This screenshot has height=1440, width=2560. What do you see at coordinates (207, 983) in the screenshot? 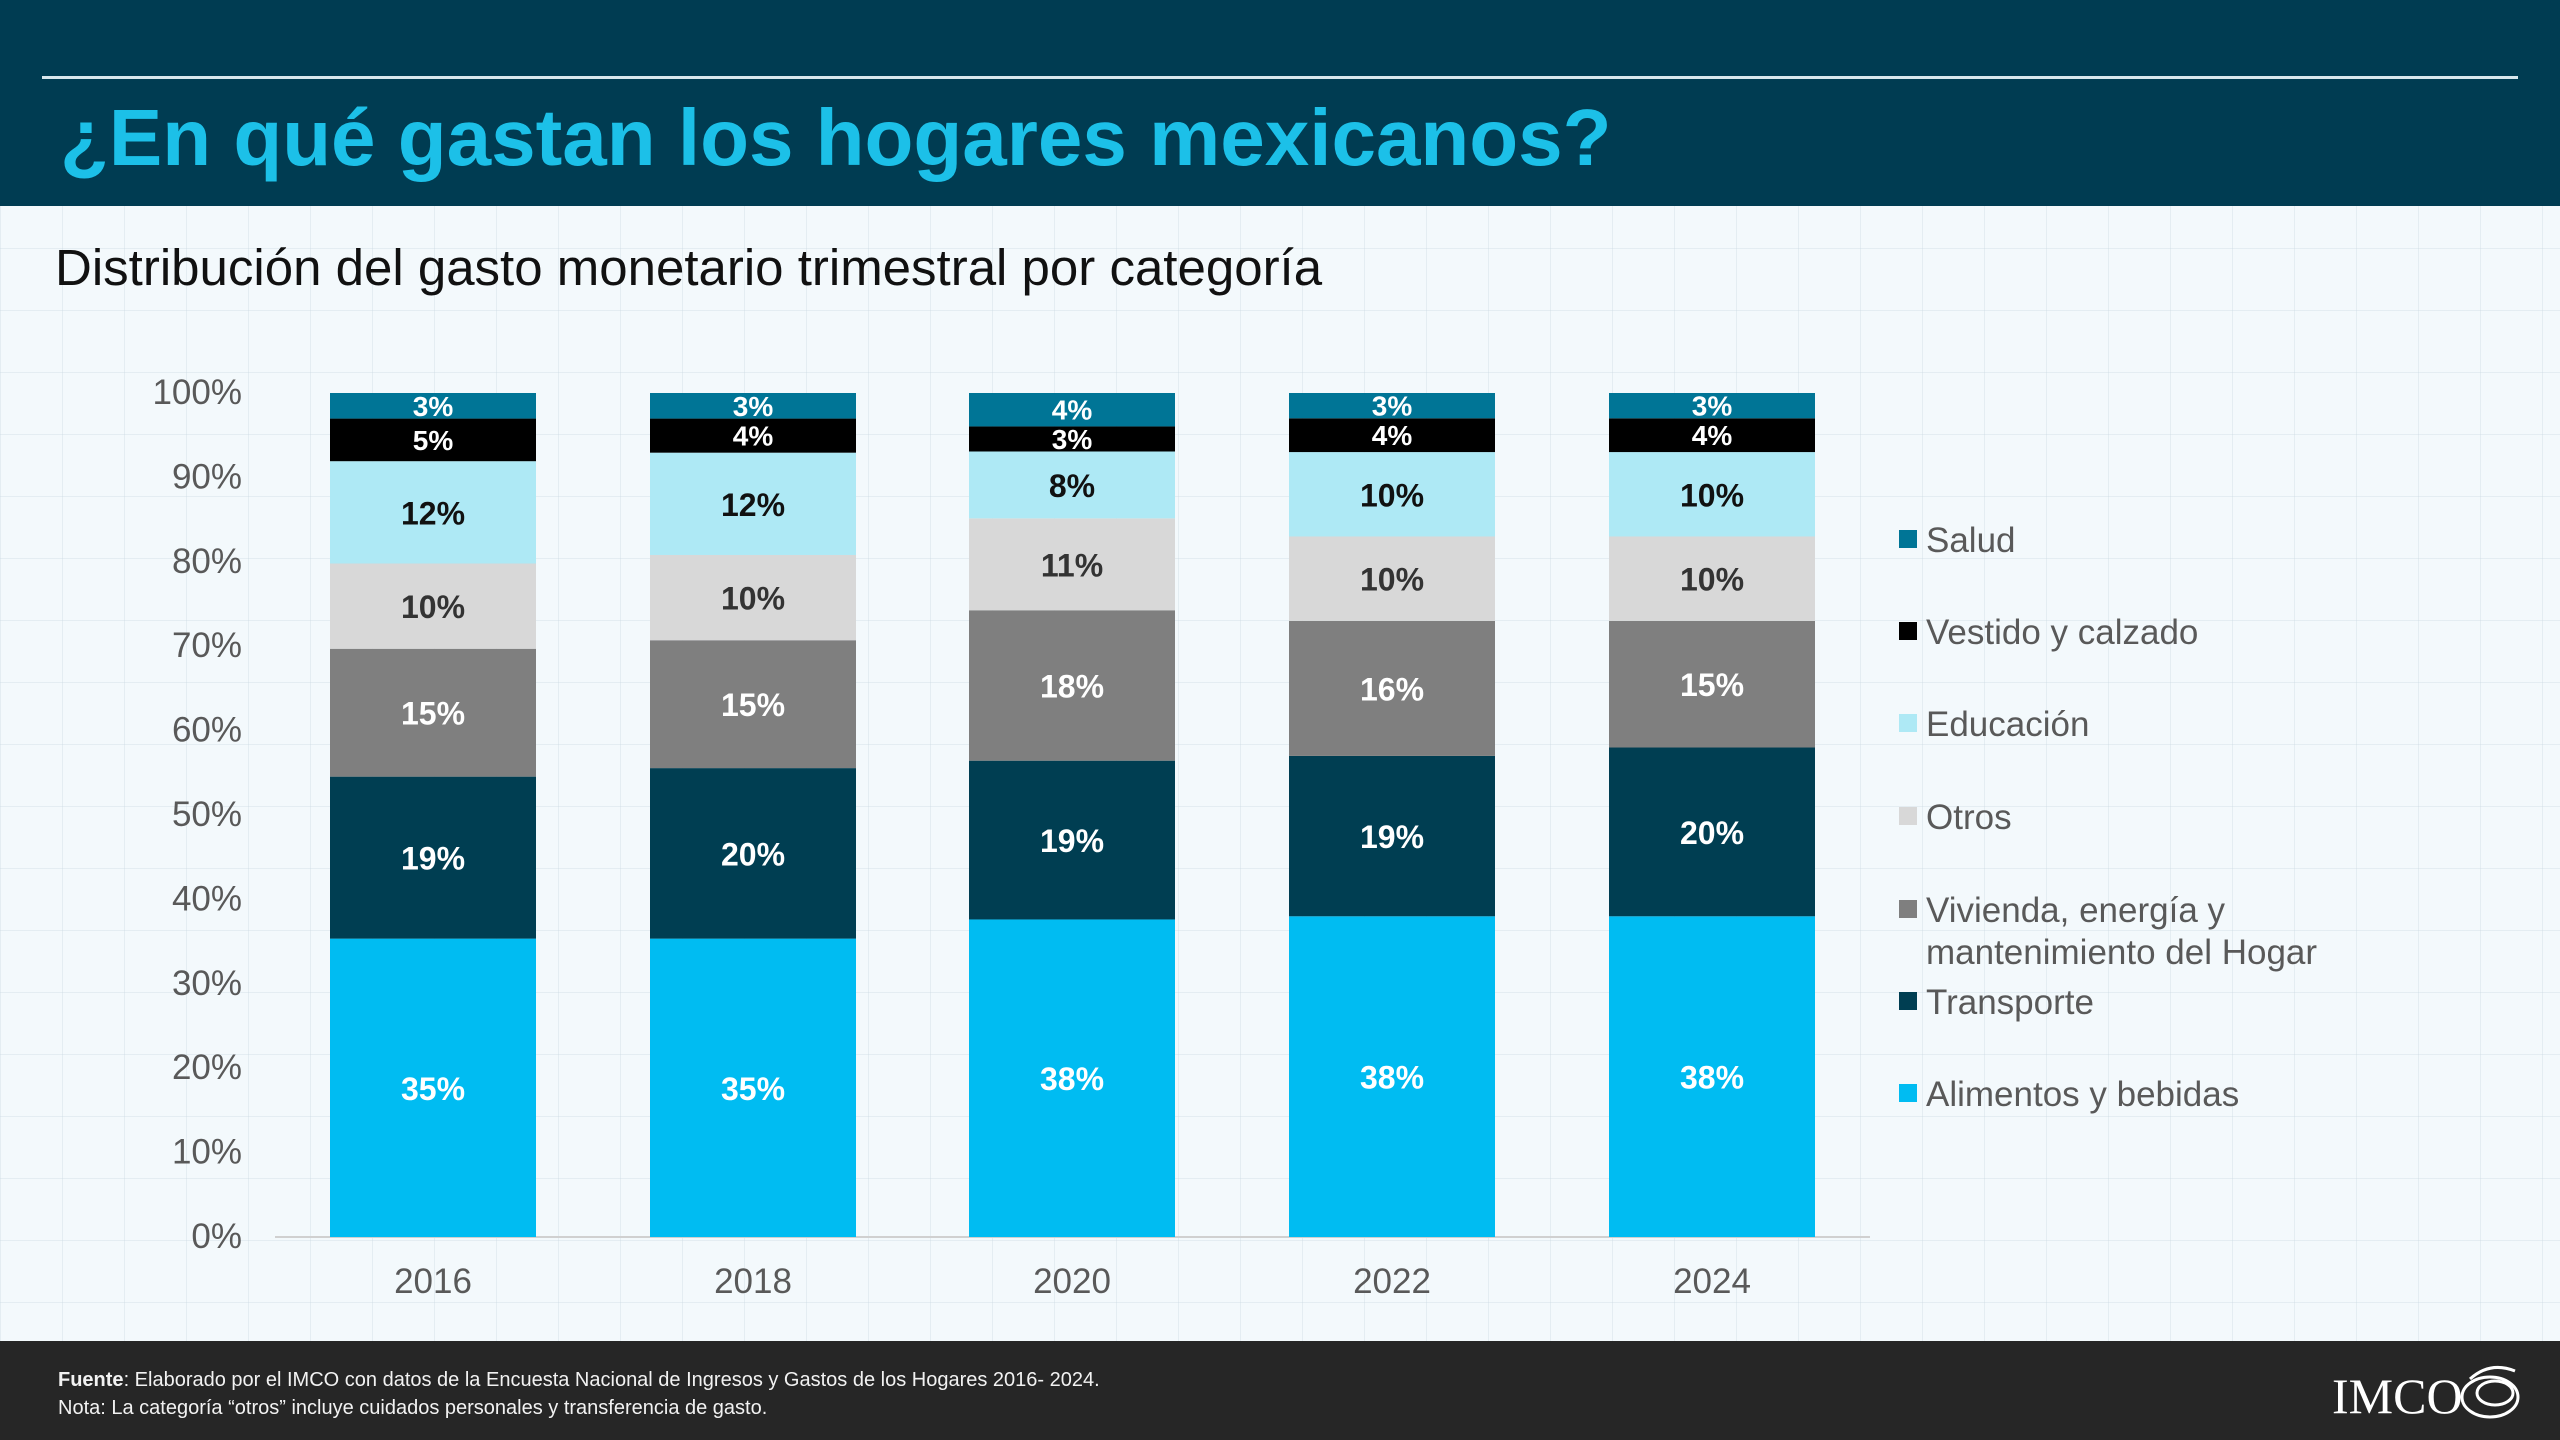
I see `y-tick-label: 30%` at bounding box center [207, 983].